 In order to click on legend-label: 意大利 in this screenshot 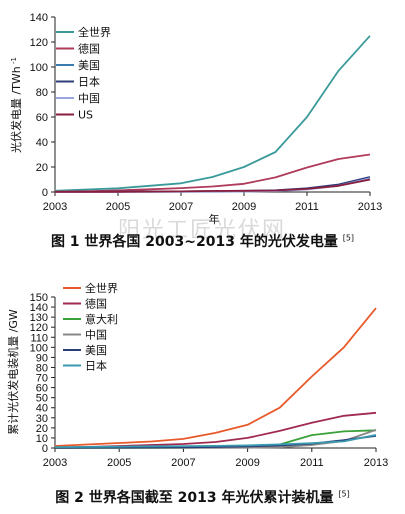, I will do `click(101, 319)`.